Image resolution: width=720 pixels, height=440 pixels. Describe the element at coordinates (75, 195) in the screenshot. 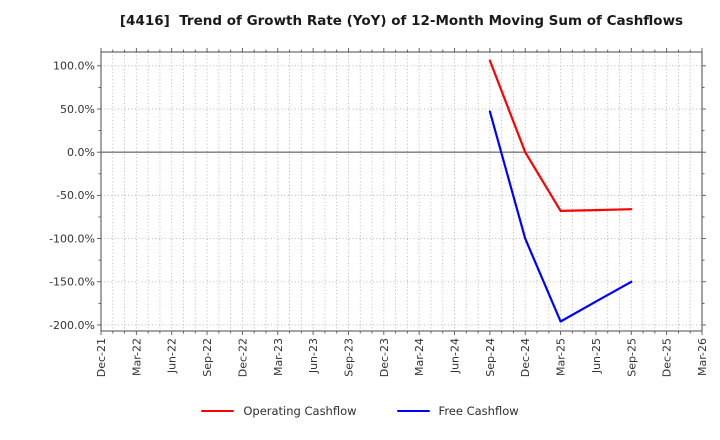

I see `y-tick-label: -50.0%` at that location.